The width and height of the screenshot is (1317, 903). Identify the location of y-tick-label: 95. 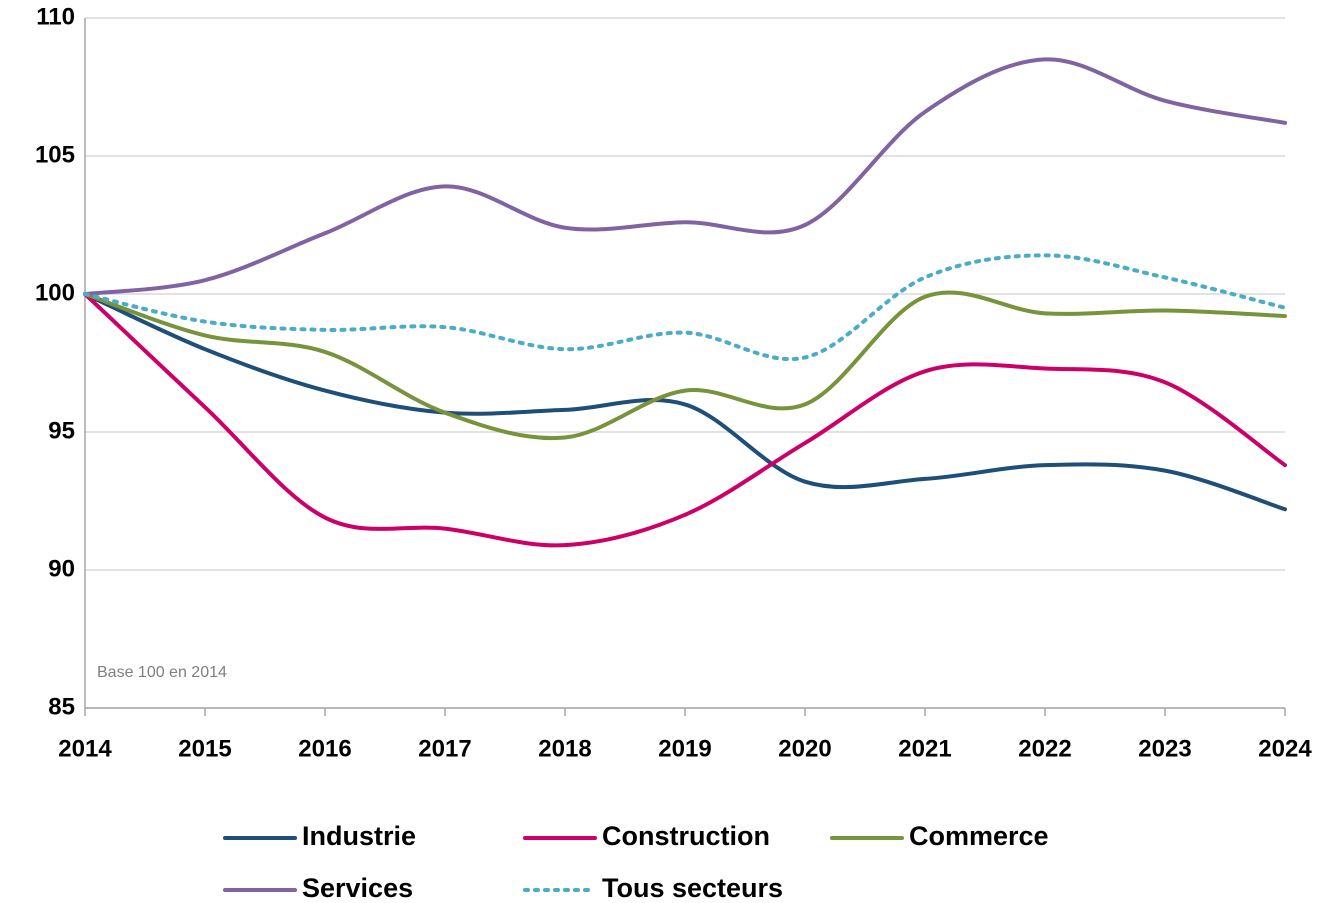
(61, 430).